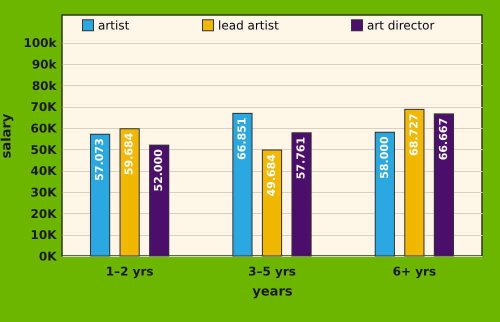 This screenshot has height=322, width=500. Describe the element at coordinates (44, 213) in the screenshot. I see `y-tick-label: 20K` at that location.